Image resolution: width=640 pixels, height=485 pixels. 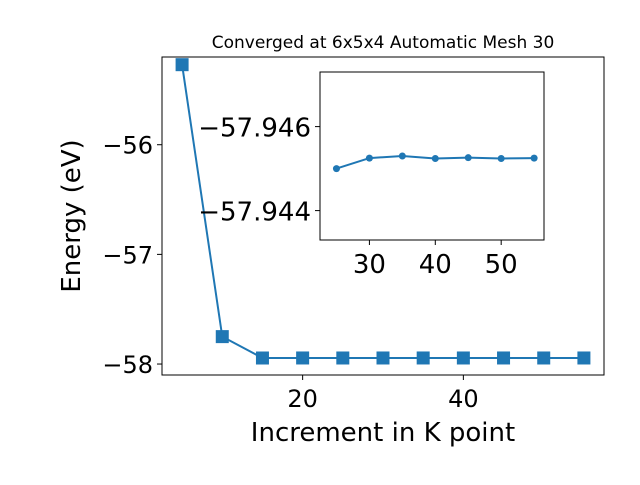 What do you see at coordinates (127, 365) in the screenshot?
I see `main-y-tick-label: −58` at bounding box center [127, 365].